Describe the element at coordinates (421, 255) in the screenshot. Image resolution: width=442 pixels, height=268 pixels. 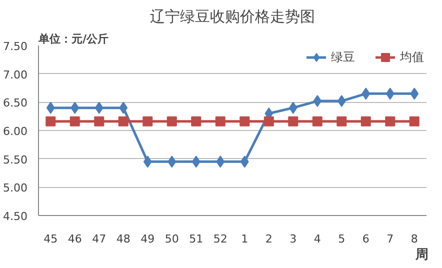
I see `x-axis-title: 周` at that location.